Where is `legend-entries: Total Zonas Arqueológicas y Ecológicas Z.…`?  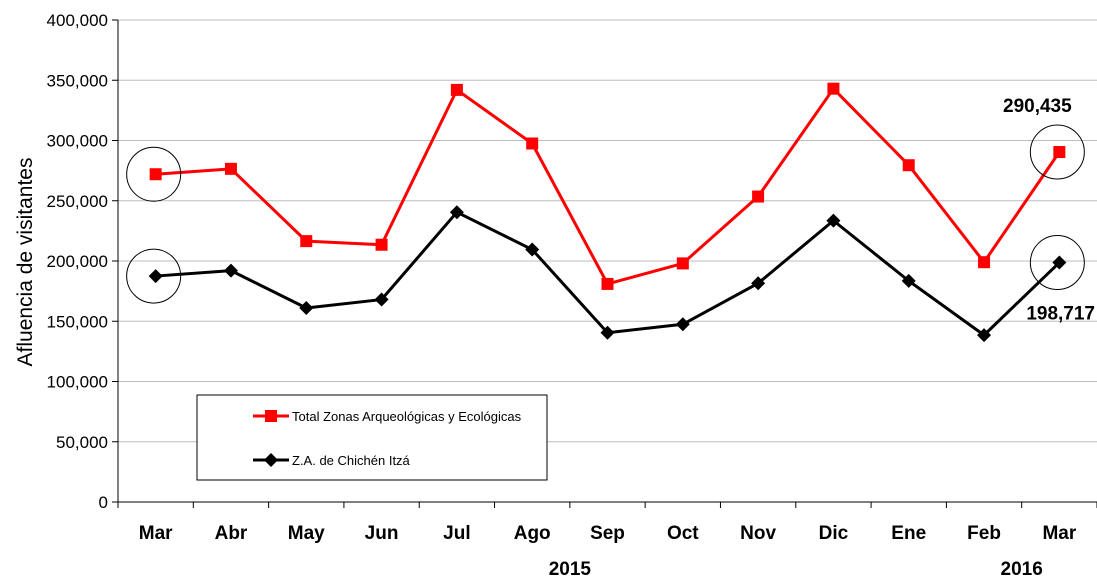 legend-entries: Total Zonas Arqueológicas y Ecológicas Z.… is located at coordinates (387, 438).